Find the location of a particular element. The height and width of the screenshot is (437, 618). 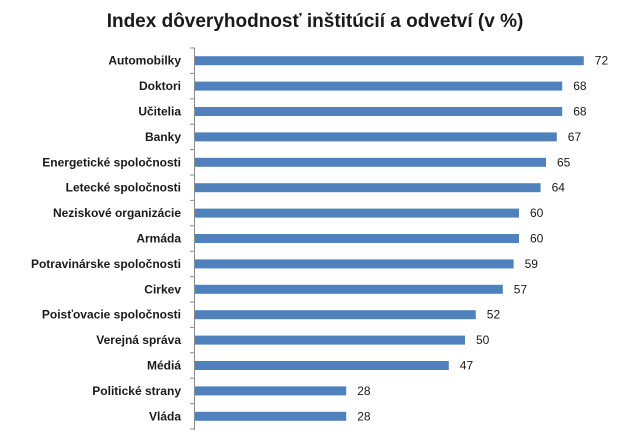

data-label: 64 is located at coordinates (559, 188).